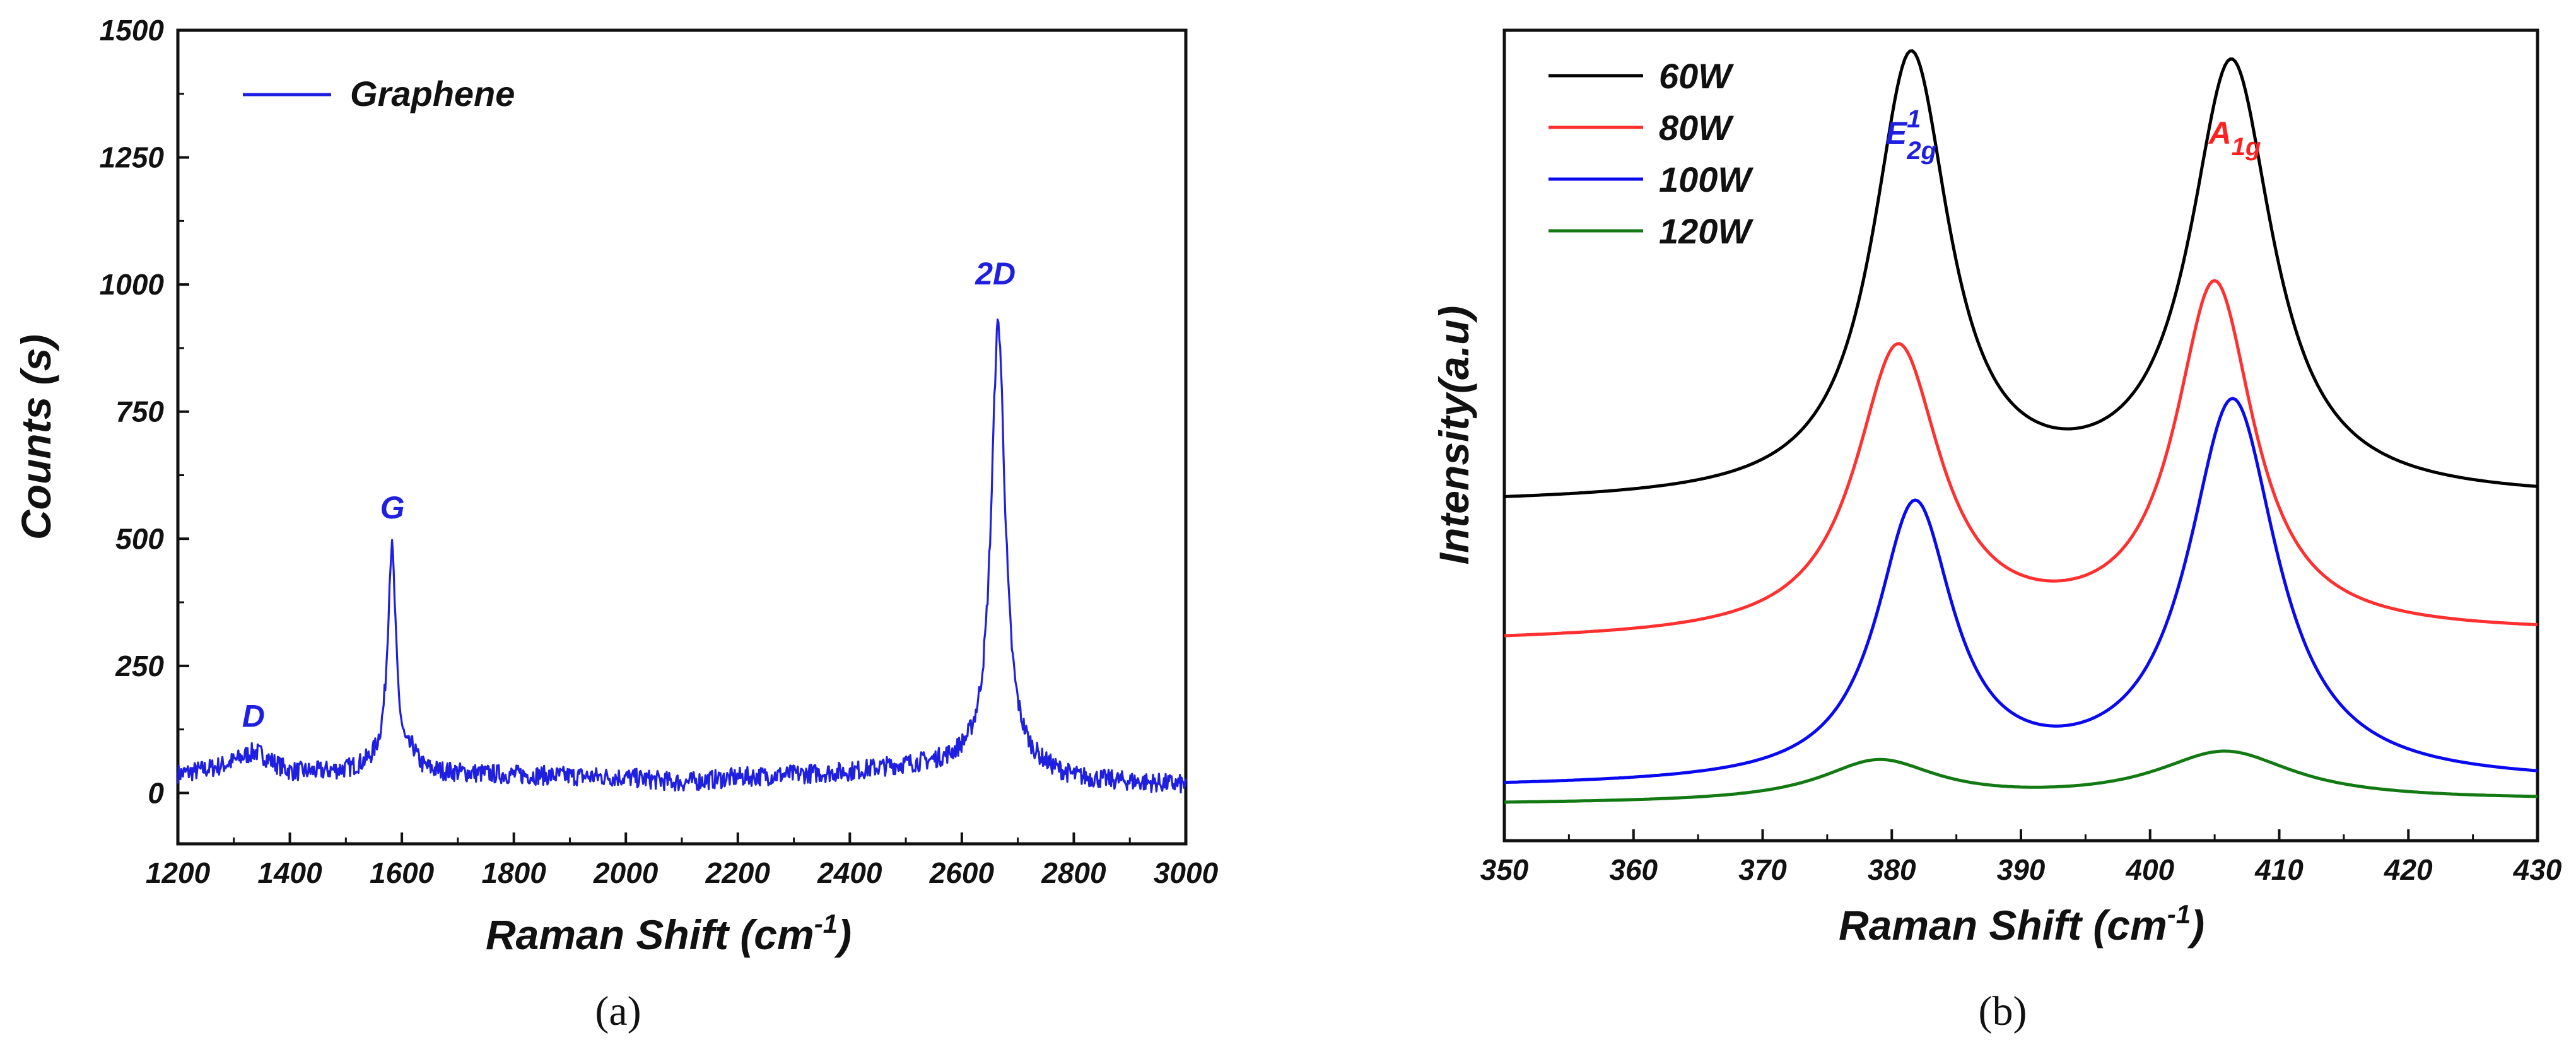  Describe the element at coordinates (156, 792) in the screenshot. I see `y-tick-label: 0` at that location.